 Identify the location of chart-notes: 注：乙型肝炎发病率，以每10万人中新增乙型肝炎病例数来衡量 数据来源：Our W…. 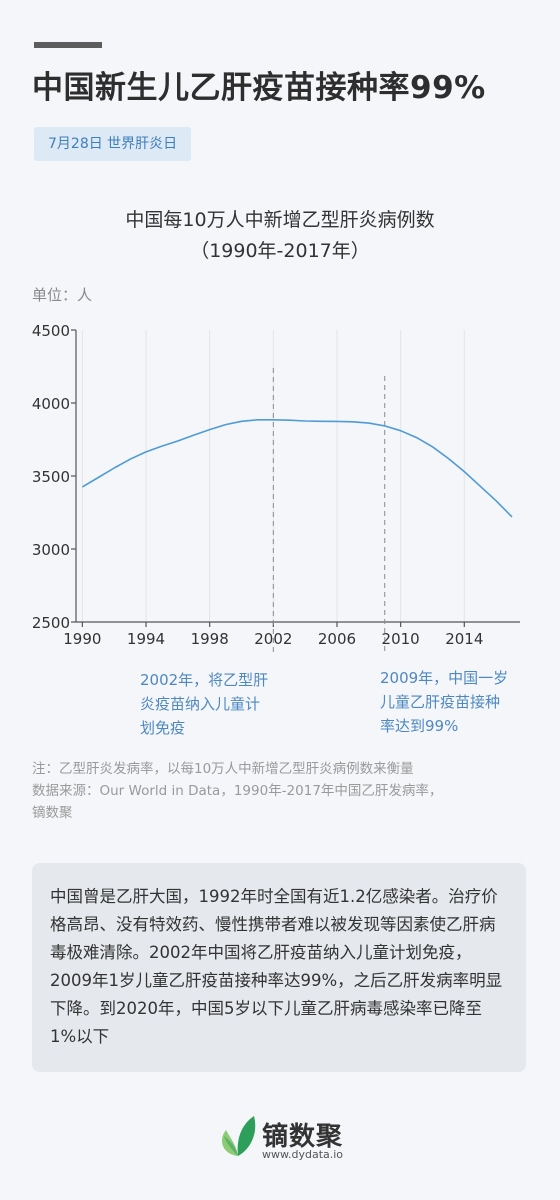
(282, 791).